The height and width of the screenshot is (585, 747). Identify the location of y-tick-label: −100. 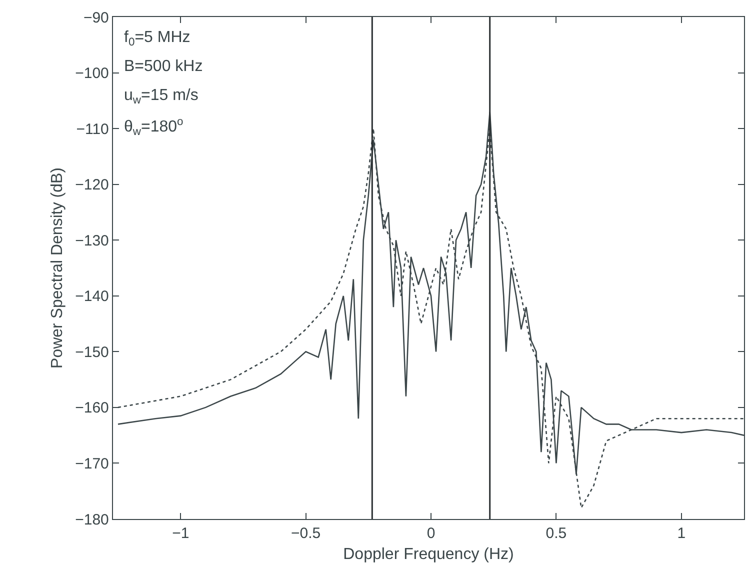
(92, 73).